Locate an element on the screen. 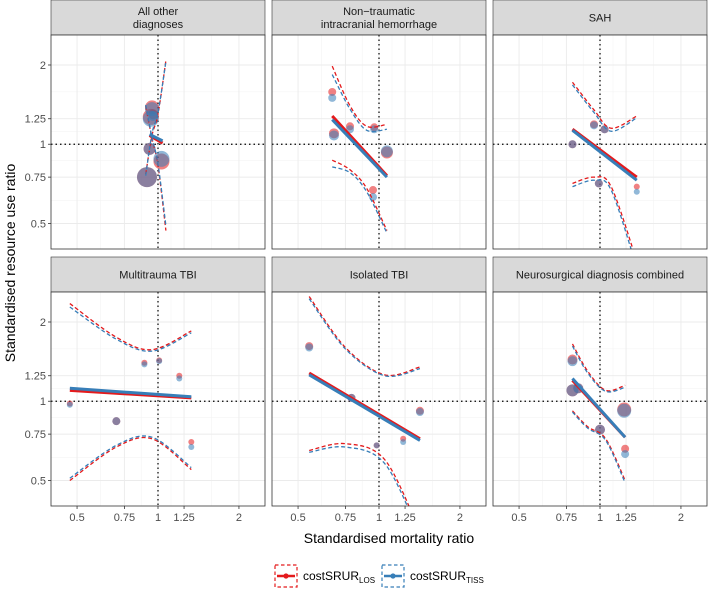 The width and height of the screenshot is (708, 590). facet-title: Isolated TBI is located at coordinates (379, 276).